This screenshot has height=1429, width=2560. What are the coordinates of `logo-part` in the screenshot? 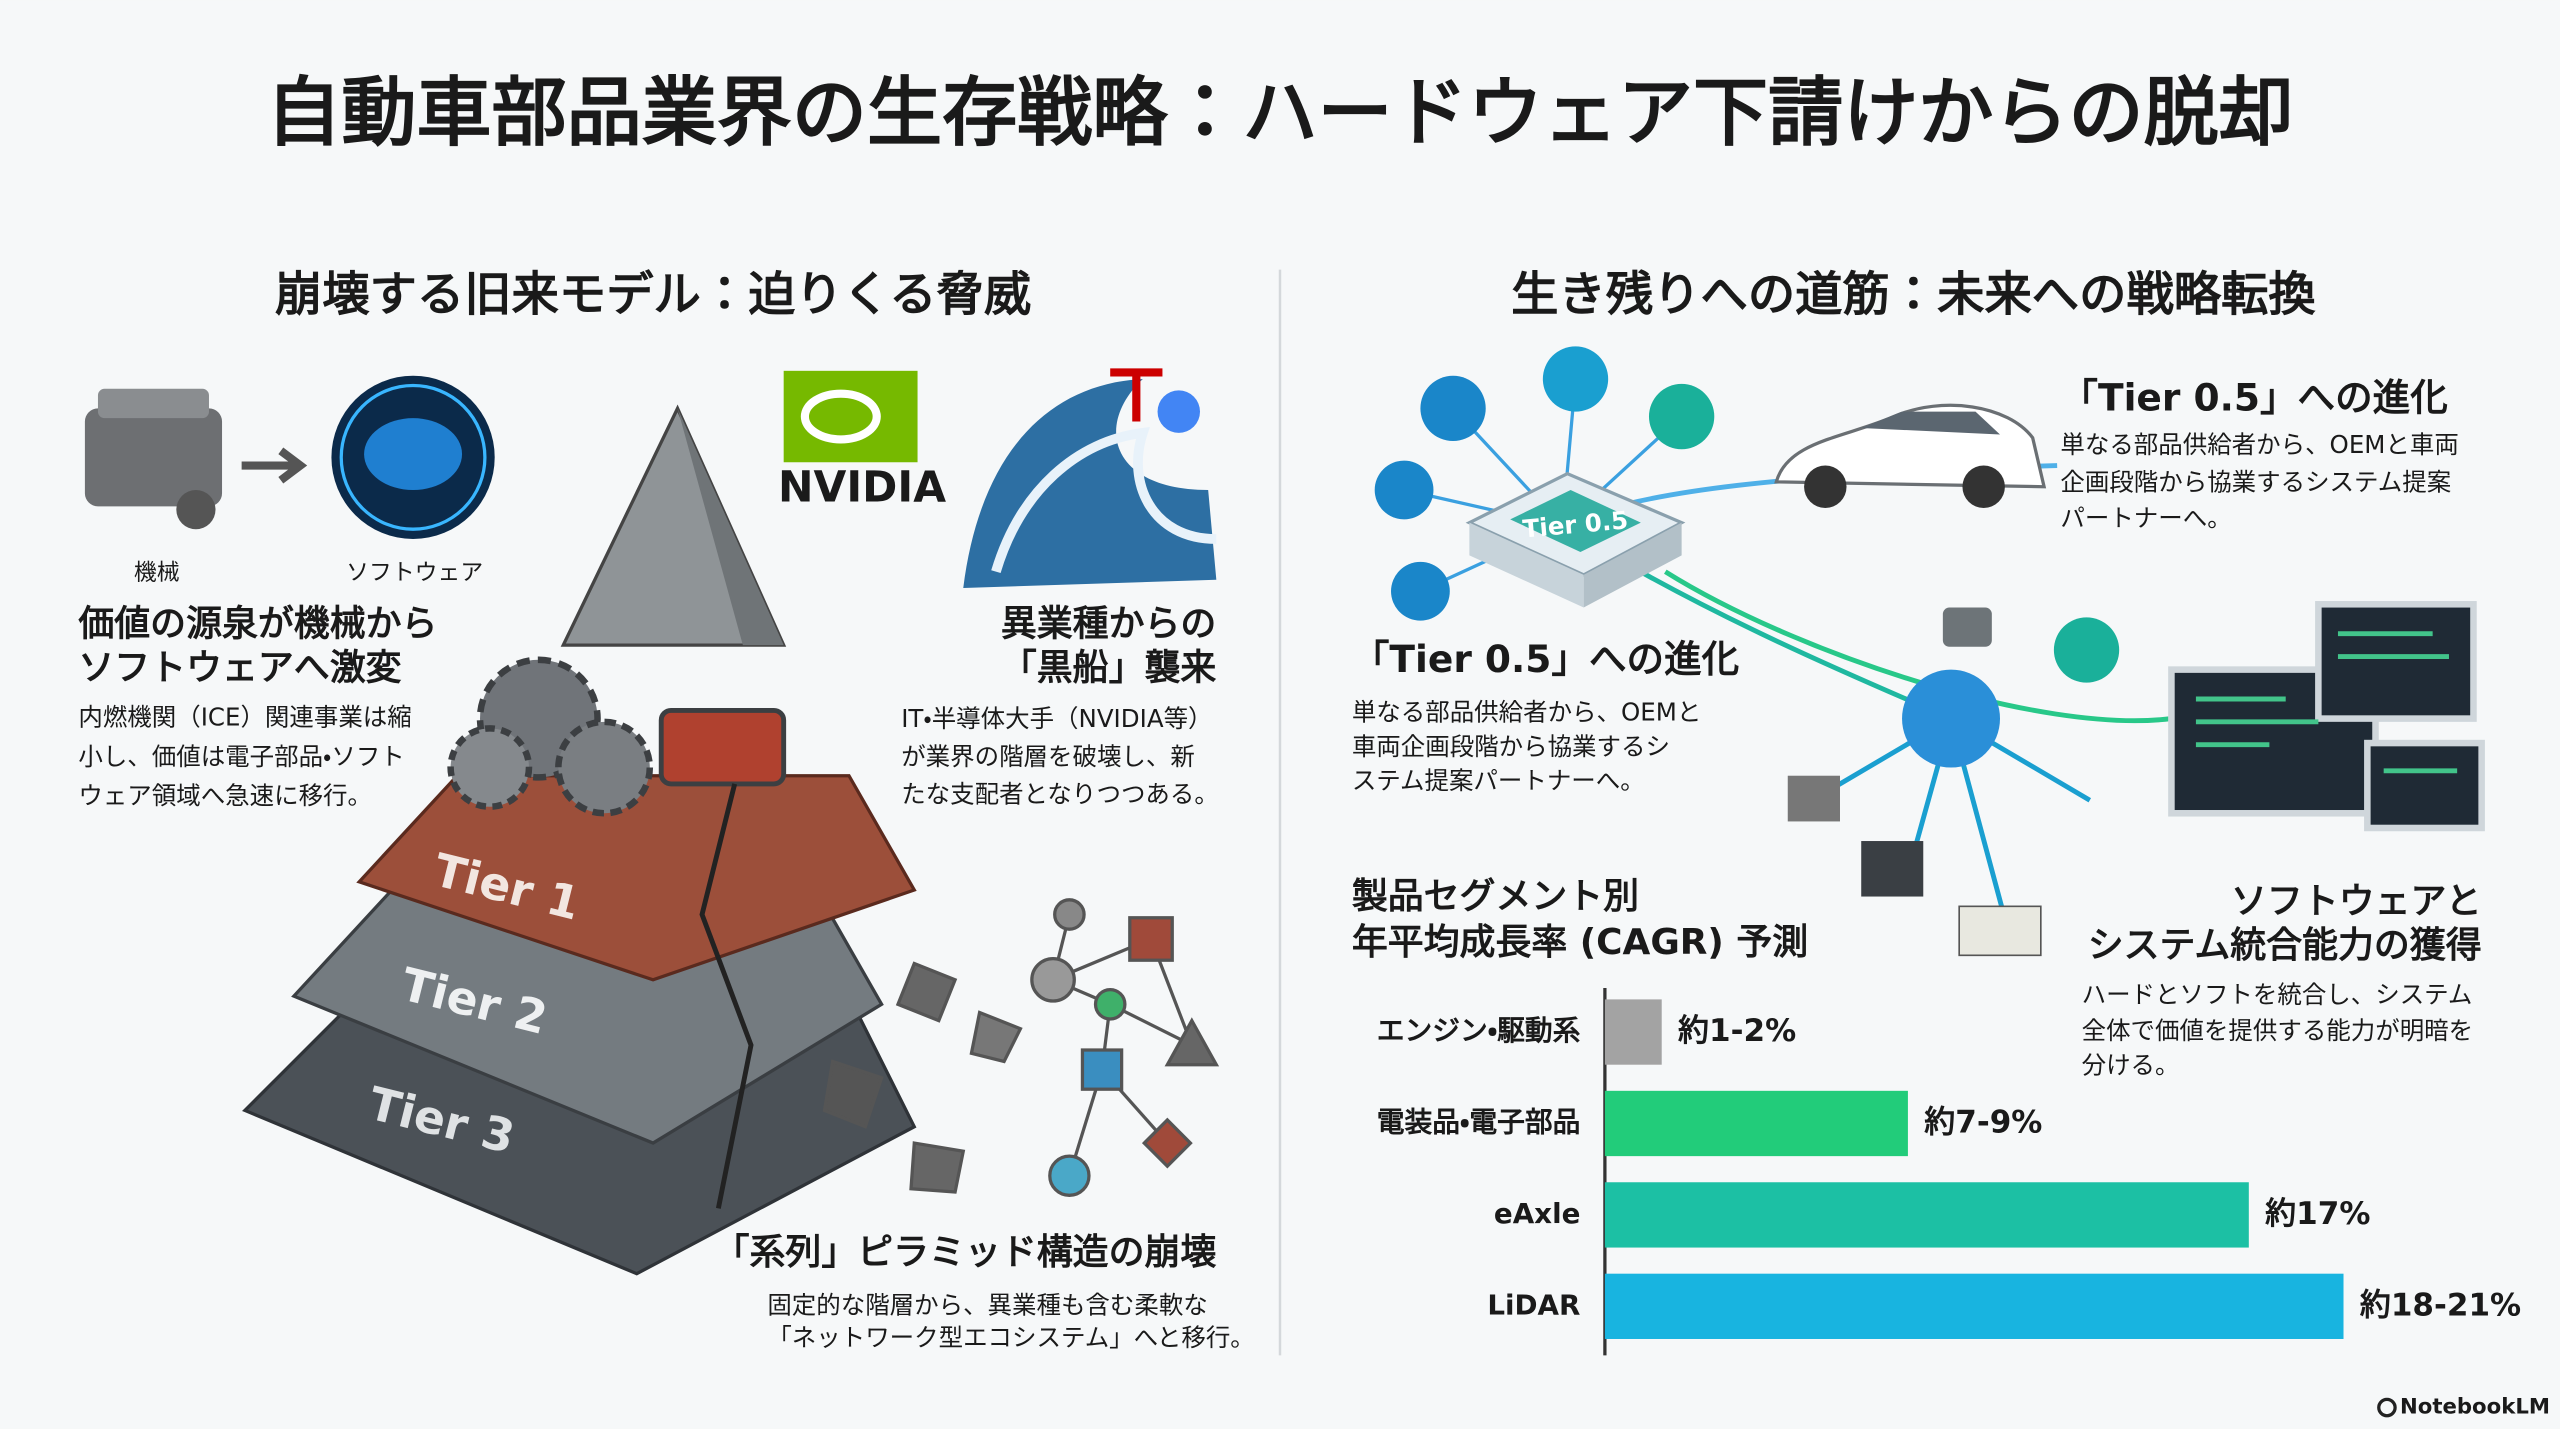 It's located at (2387, 1407).